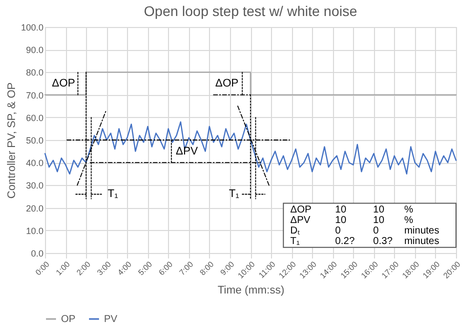  I want to click on annotation: ΔPV, so click(187, 151).